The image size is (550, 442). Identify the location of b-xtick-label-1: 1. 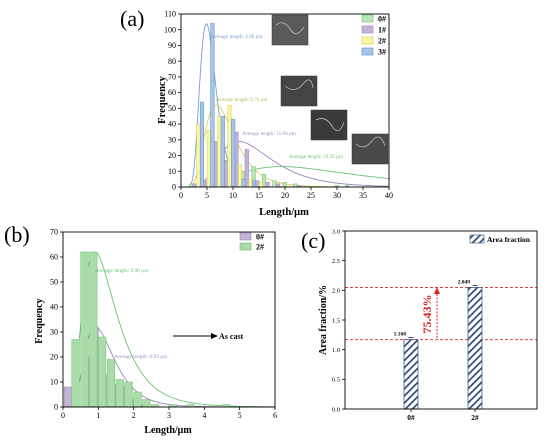
(98, 415).